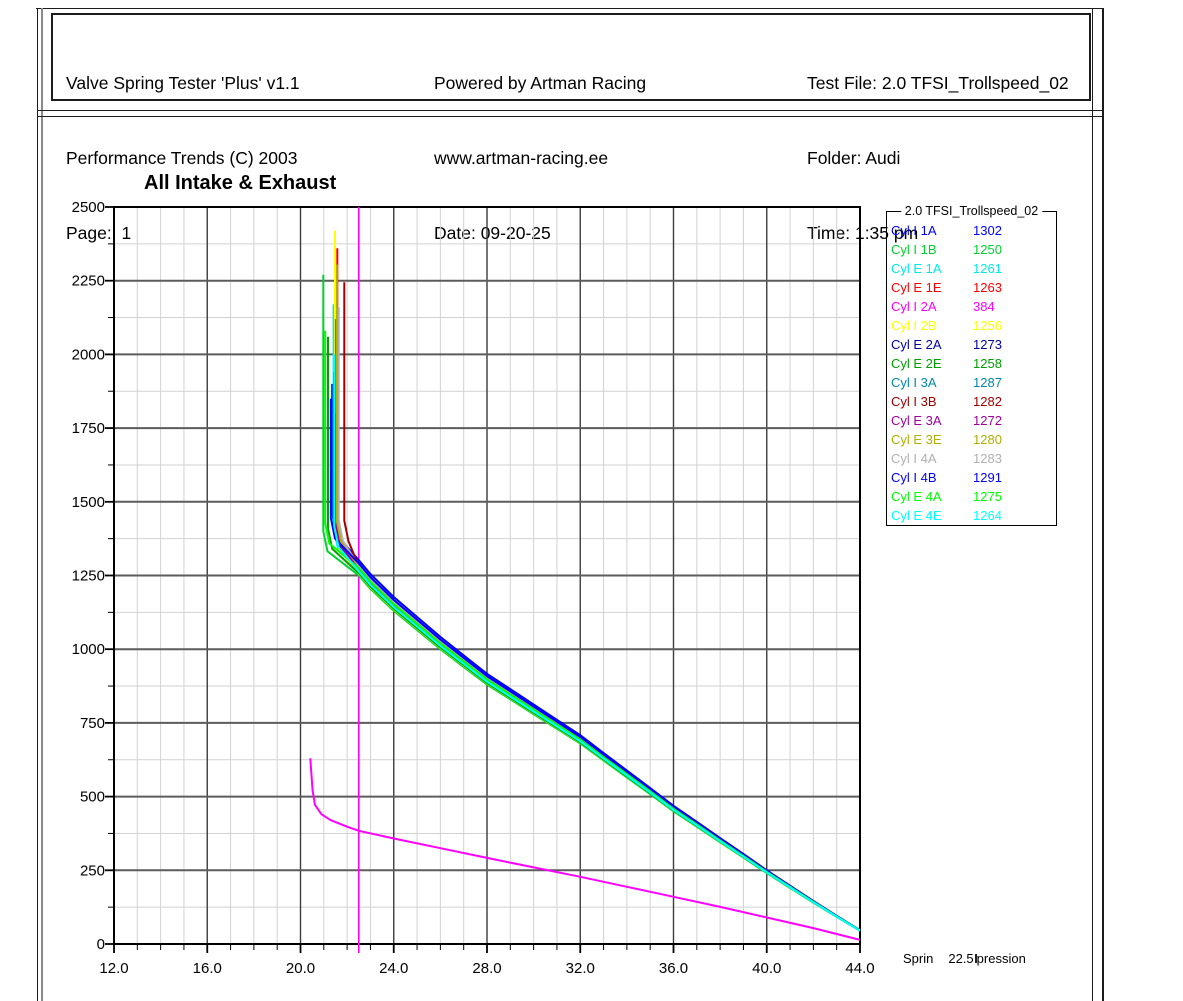 The image size is (1183, 1001). What do you see at coordinates (938, 83) in the screenshot?
I see `test-file: Test File: 2.0 TFSI_Trollspeed_02` at bounding box center [938, 83].